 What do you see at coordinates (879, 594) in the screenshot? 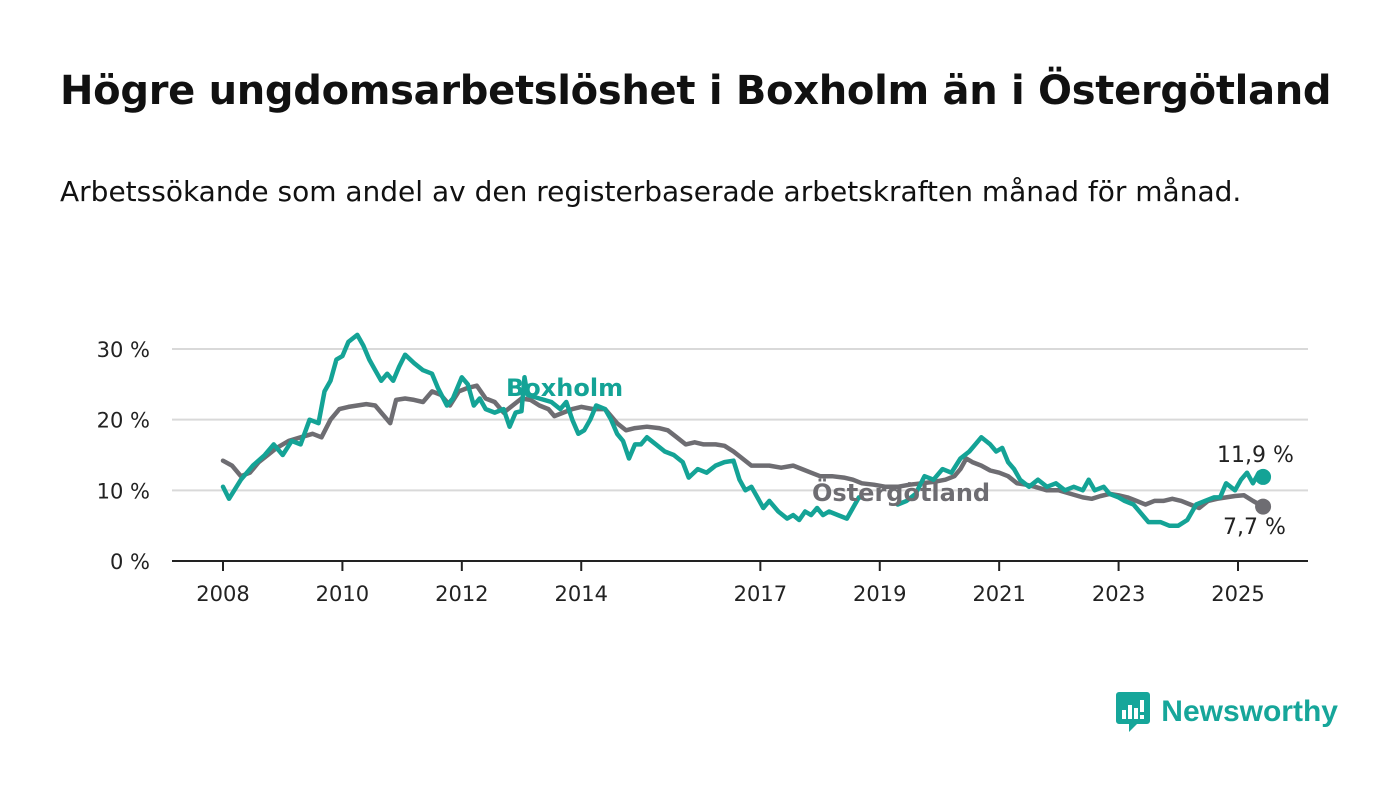
I see `x-tick-label: 2019` at bounding box center [879, 594].